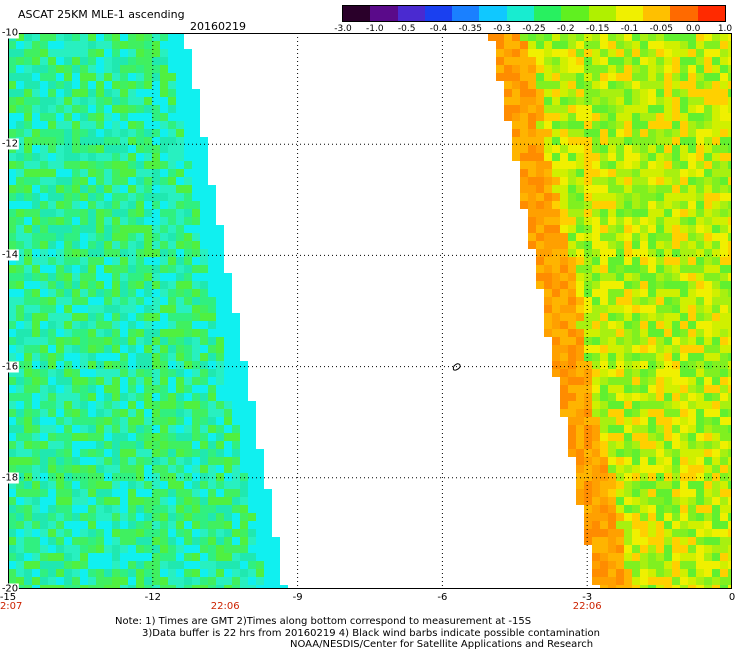 This screenshot has width=740, height=650. Describe the element at coordinates (547, 13) in the screenshot. I see `colorbar-swatch` at that location.